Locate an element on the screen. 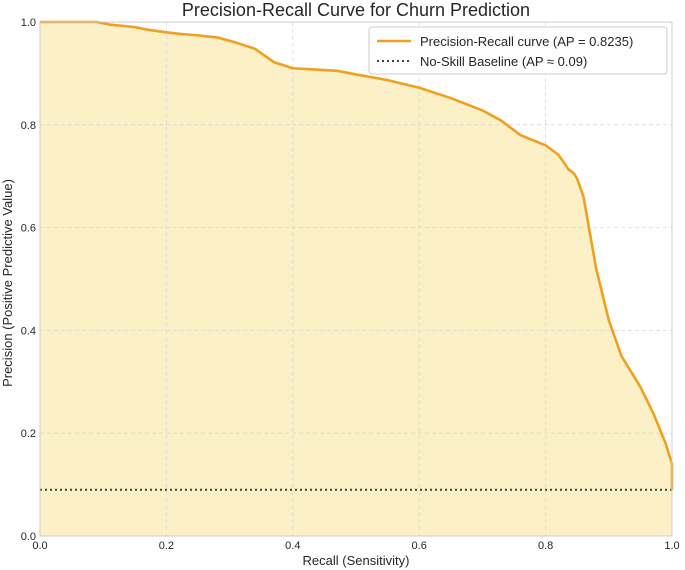 This screenshot has width=685, height=570. y-tick-label: 0.4 is located at coordinates (28, 331).